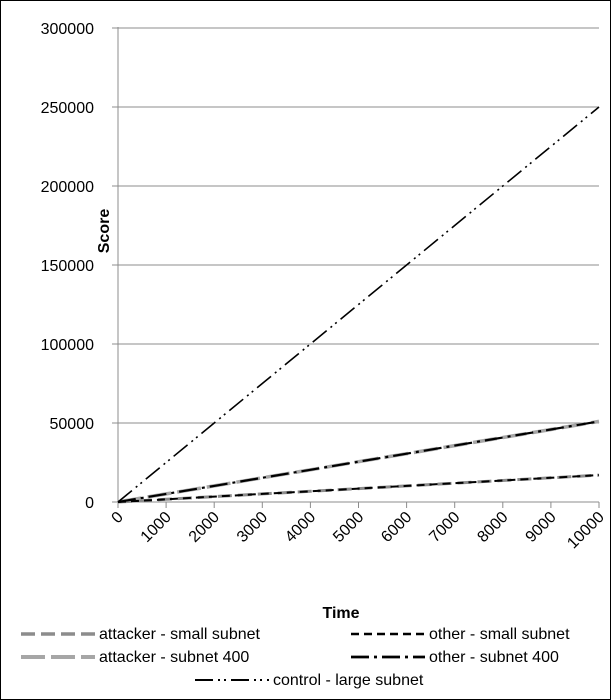 The image size is (611, 700). What do you see at coordinates (118, 518) in the screenshot?
I see `x-tick-label: 0` at bounding box center [118, 518].